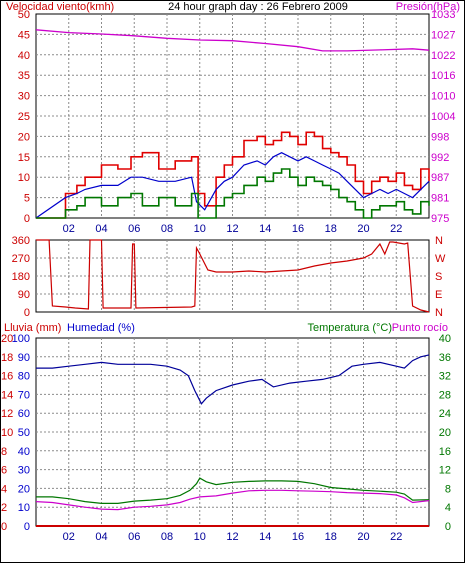 This screenshot has height=563, width=465. What do you see at coordinates (24, 295) in the screenshot?
I see `direction-degree-tick-label: 90` at bounding box center [24, 295].